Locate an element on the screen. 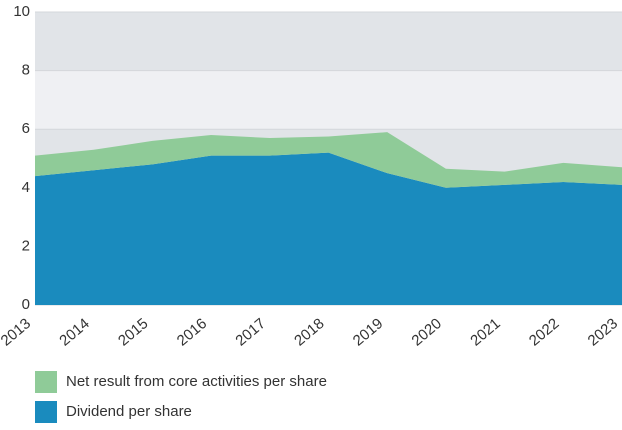 This screenshot has height=430, width=622. x-tick-label: 2017 is located at coordinates (250, 332).